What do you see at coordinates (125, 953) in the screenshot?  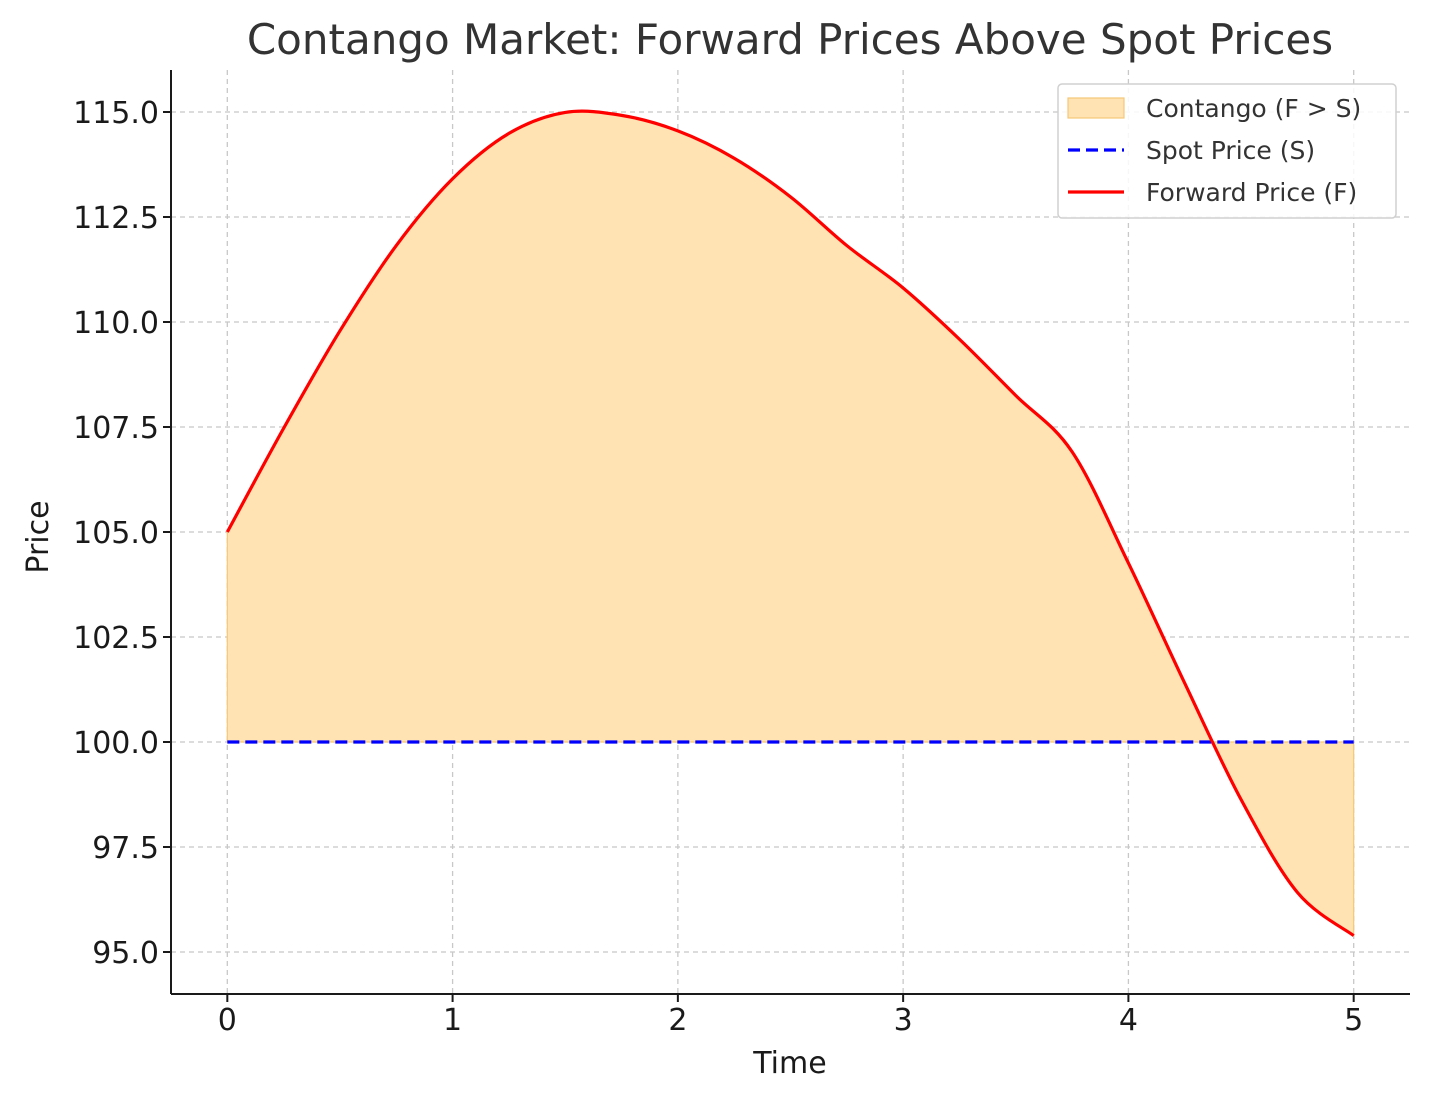 I see `y-tick-label: 95.0` at bounding box center [125, 953].